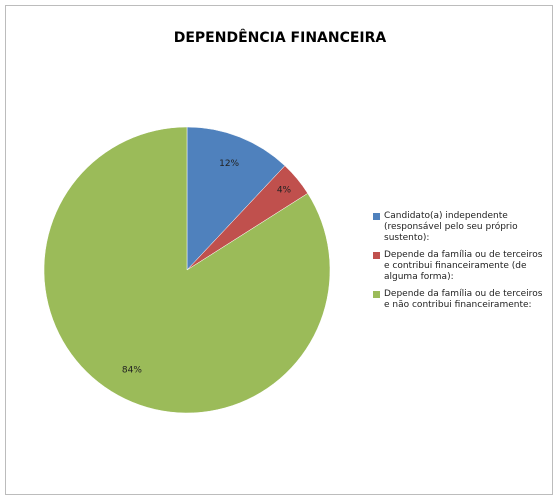 The height and width of the screenshot is (501, 559). I want to click on data-label: 12%, so click(229, 164).